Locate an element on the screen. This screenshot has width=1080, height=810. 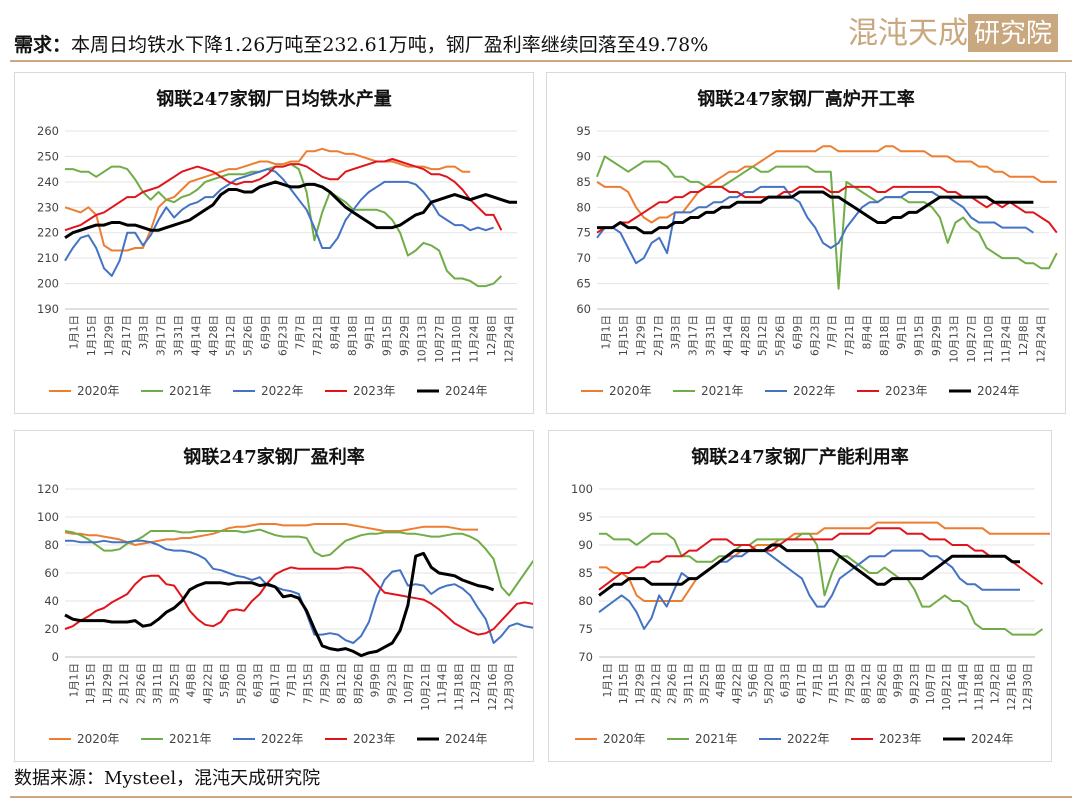
x-tick-label: 2月17日 is located at coordinates (127, 335).